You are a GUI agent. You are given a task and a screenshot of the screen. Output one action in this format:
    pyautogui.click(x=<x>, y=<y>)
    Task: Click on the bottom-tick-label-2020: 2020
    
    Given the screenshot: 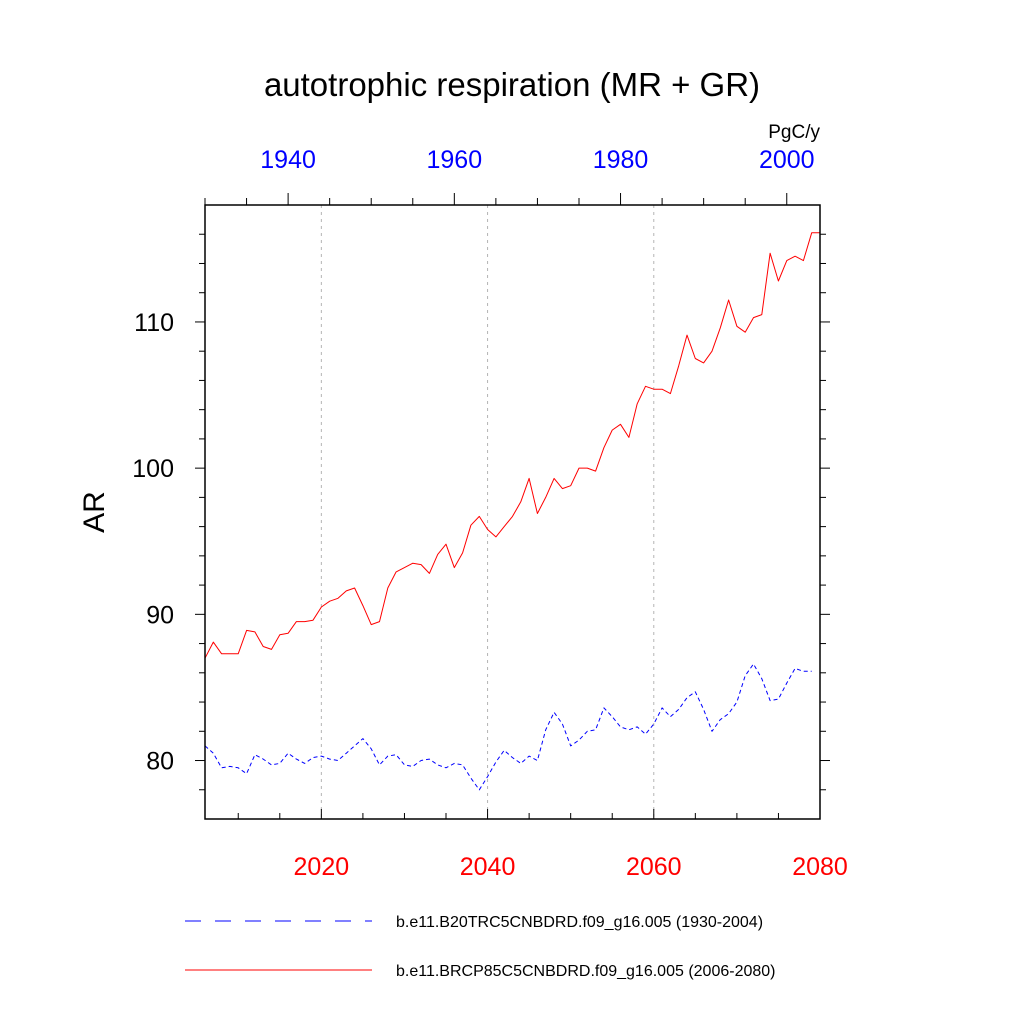 What is the action you would take?
    pyautogui.click(x=322, y=867)
    